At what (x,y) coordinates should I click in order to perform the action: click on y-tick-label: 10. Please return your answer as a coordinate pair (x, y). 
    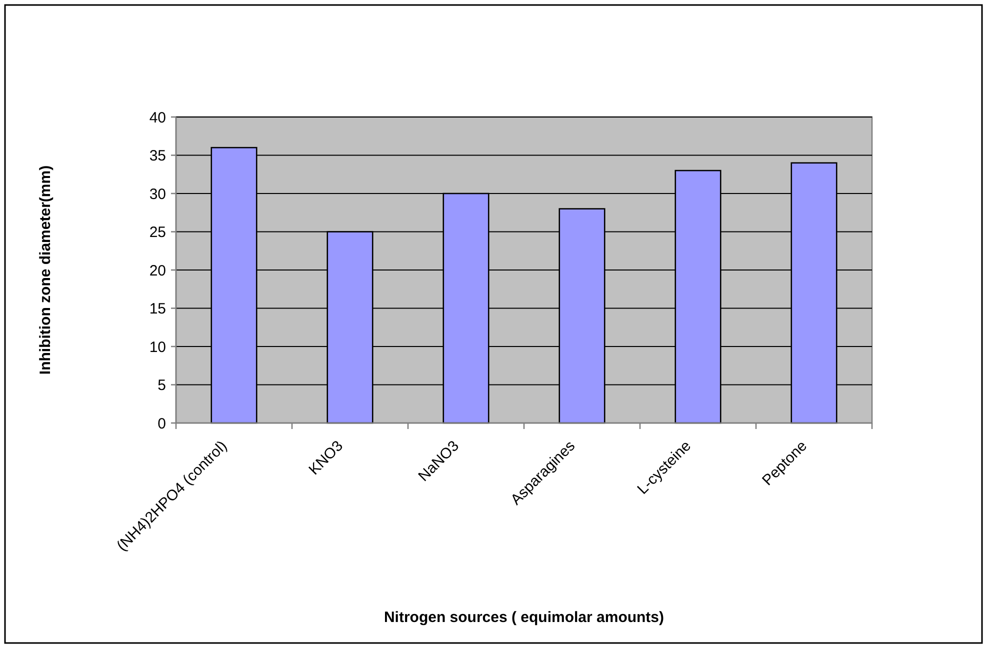
    Looking at the image, I should click on (157, 347).